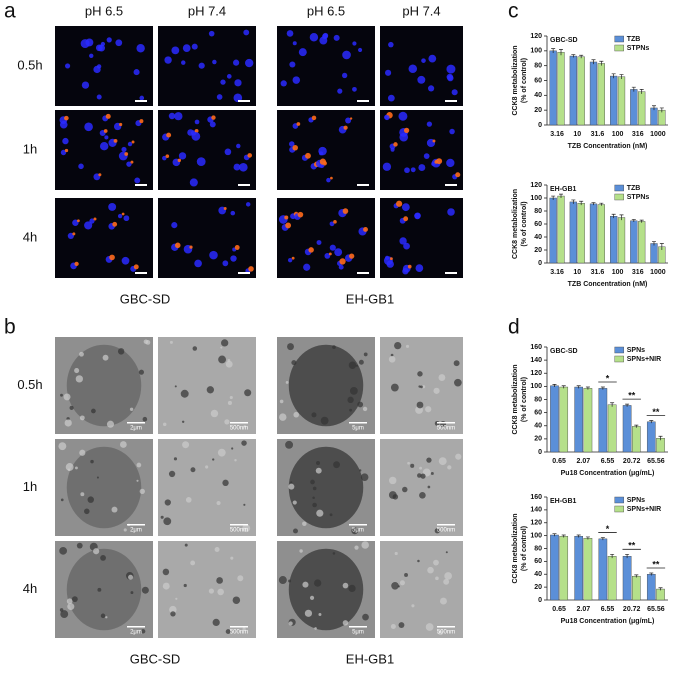 The width and height of the screenshot is (685, 674). I want to click on y-tick-label: 0, so click(540, 263).